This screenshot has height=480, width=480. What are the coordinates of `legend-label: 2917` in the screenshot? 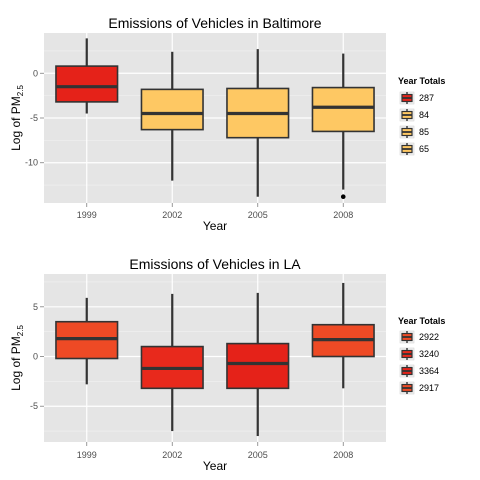 It's located at (429, 388).